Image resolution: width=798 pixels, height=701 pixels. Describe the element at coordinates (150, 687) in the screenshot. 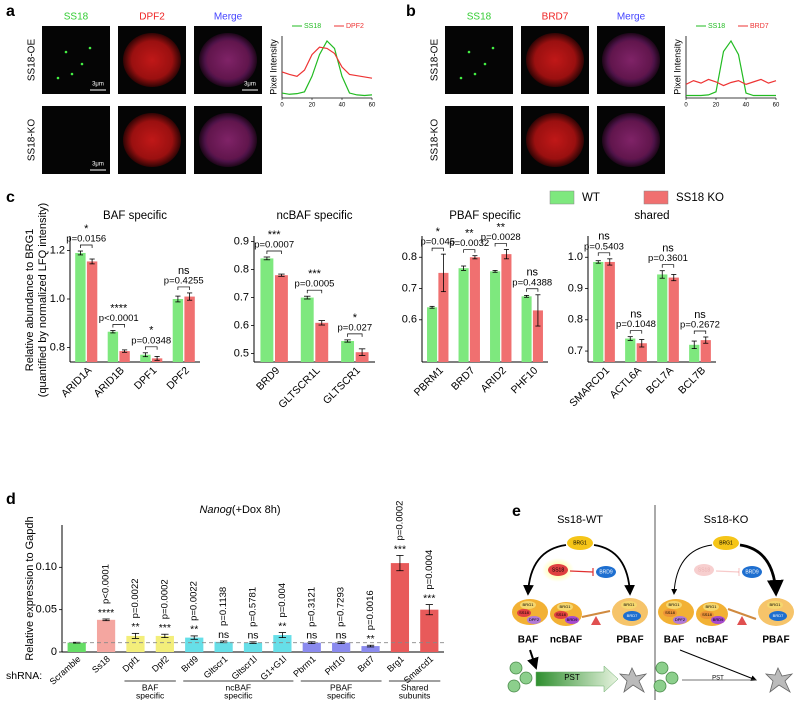

I see `group-label: BAF` at that location.